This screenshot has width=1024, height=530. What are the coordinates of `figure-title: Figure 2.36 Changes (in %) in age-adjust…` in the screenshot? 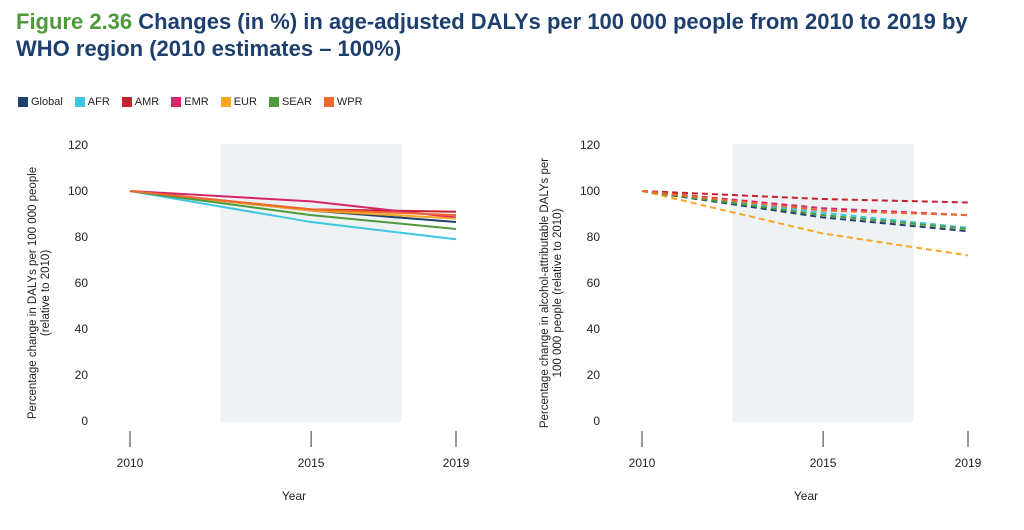 It's located at (511, 35).